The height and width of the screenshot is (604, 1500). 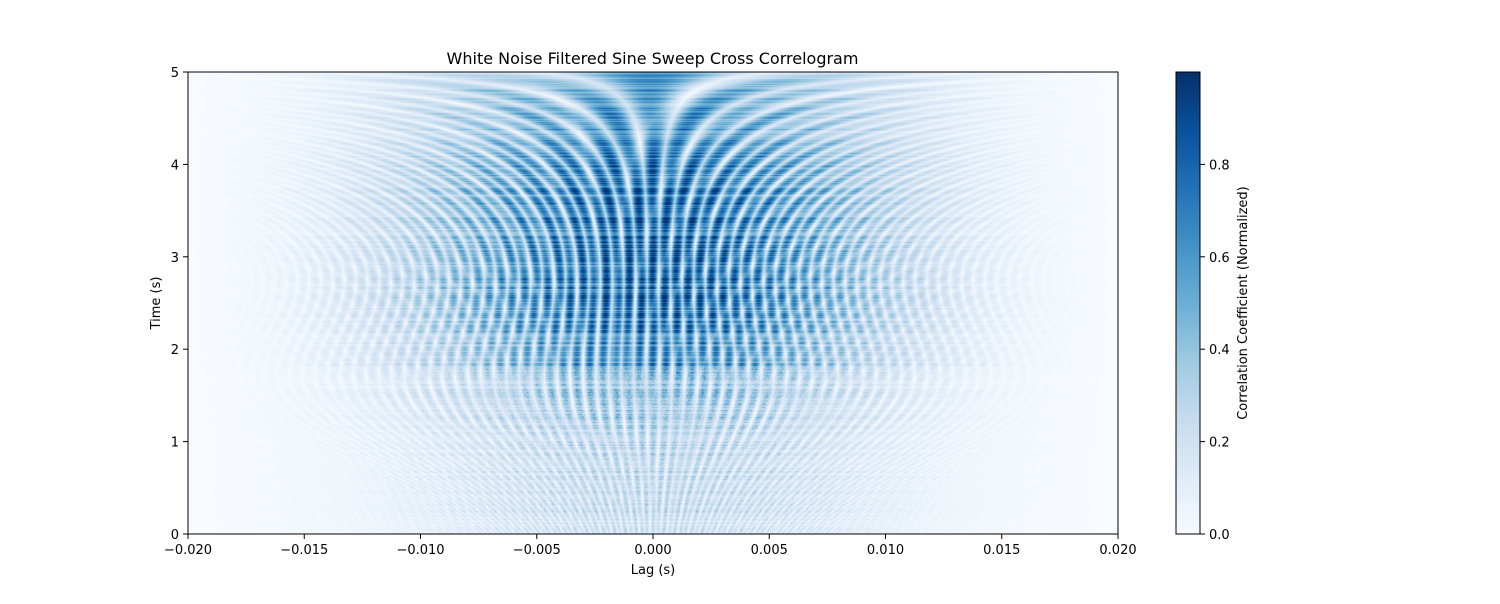 I want to click on x-tick-label: −0.005, so click(x=537, y=550).